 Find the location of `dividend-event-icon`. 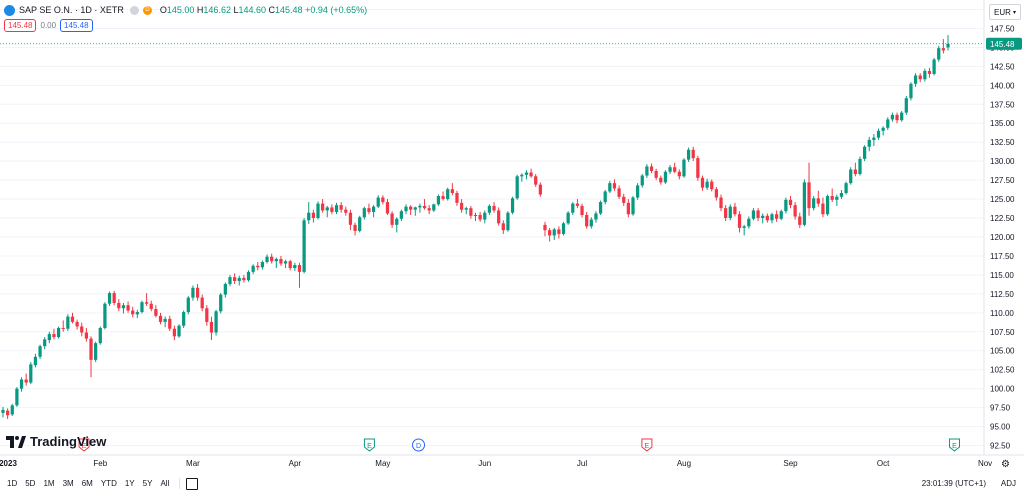

dividend-event-icon is located at coordinates (419, 445).